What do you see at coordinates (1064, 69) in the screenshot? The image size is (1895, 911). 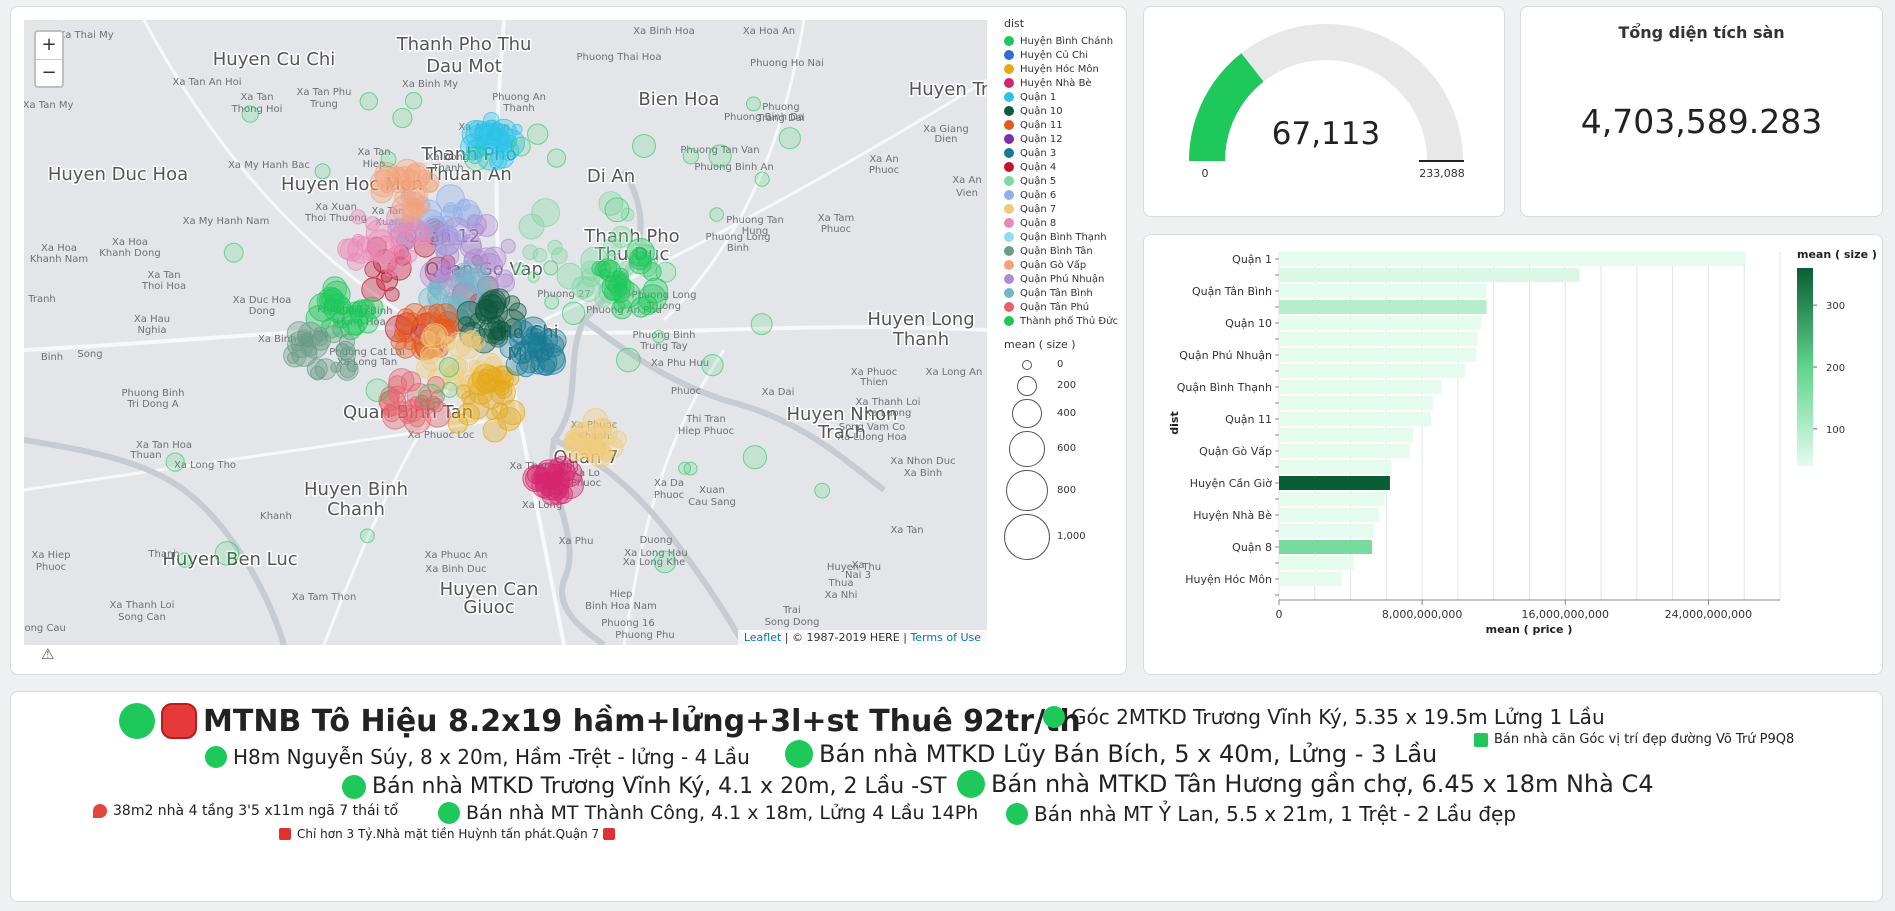 I see `legend-item: Huyện Hóc Môn` at bounding box center [1064, 69].